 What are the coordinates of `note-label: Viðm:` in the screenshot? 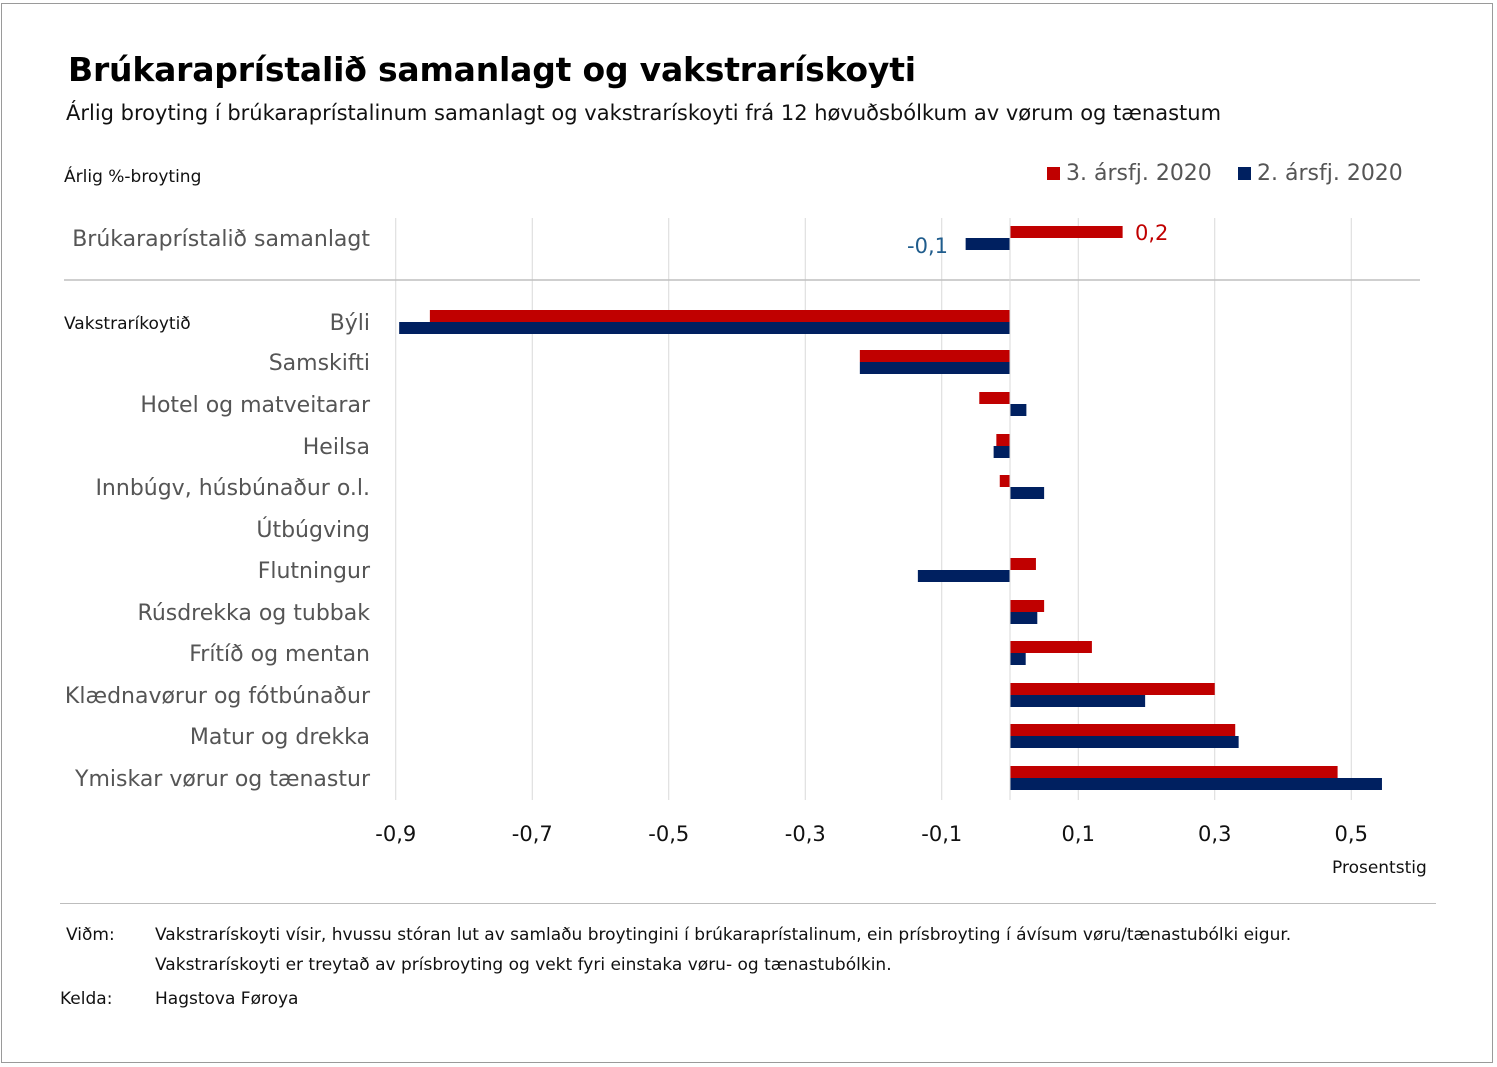 It's located at (90, 935).